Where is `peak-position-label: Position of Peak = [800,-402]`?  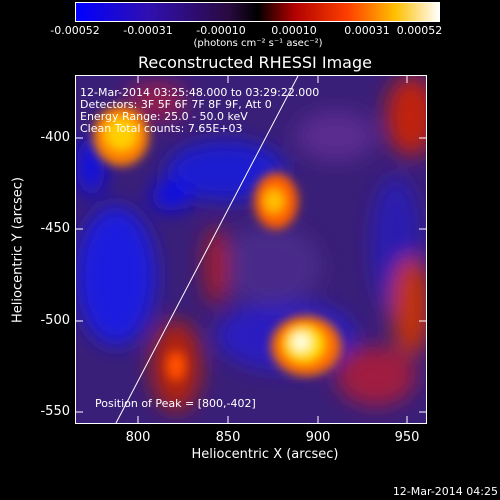 peak-position-label: Position of Peak = [800,-402] is located at coordinates (175, 403).